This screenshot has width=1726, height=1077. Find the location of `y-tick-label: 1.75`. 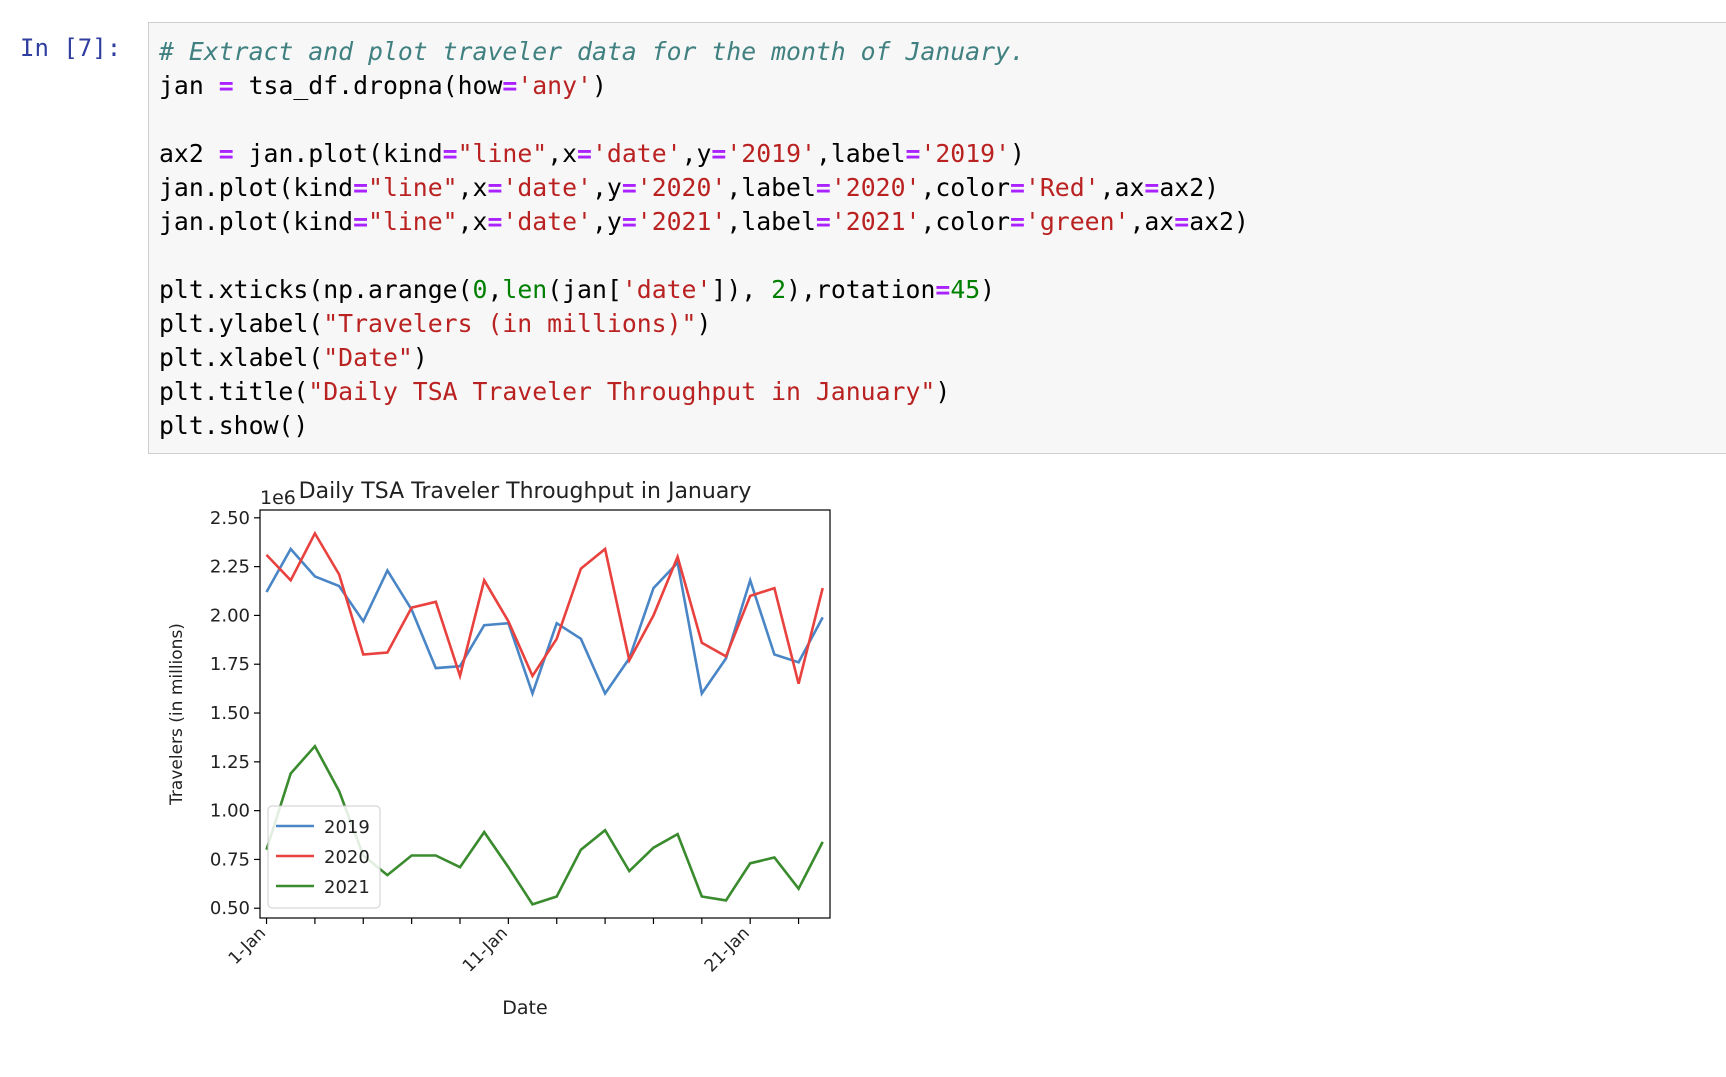

y-tick-label: 1.75 is located at coordinates (230, 664).